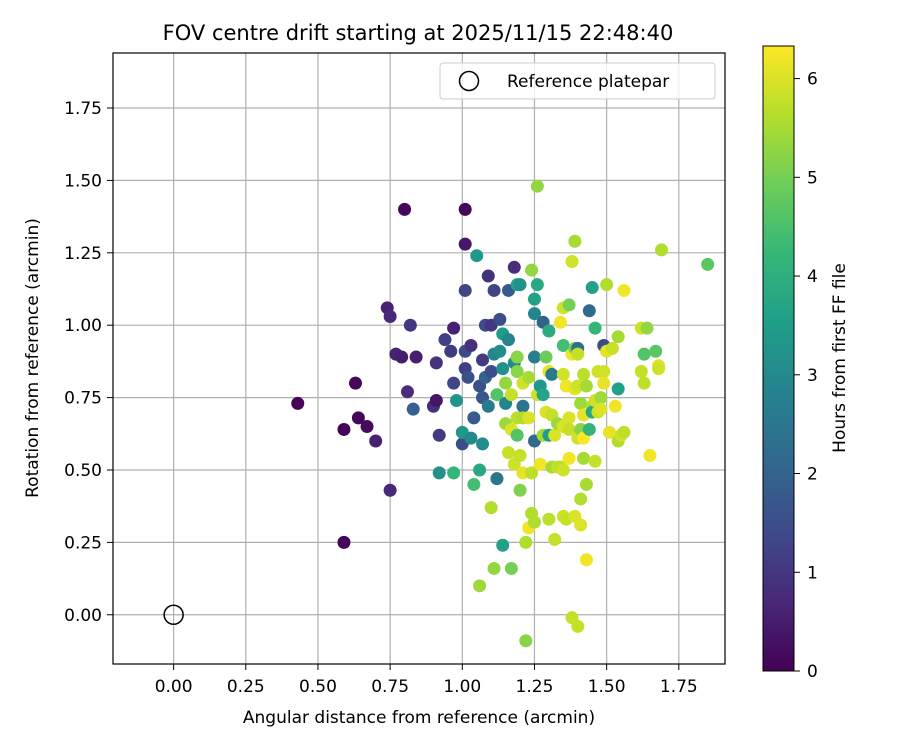  Describe the element at coordinates (246, 687) in the screenshot. I see `x-tick-label: 0.25` at that location.